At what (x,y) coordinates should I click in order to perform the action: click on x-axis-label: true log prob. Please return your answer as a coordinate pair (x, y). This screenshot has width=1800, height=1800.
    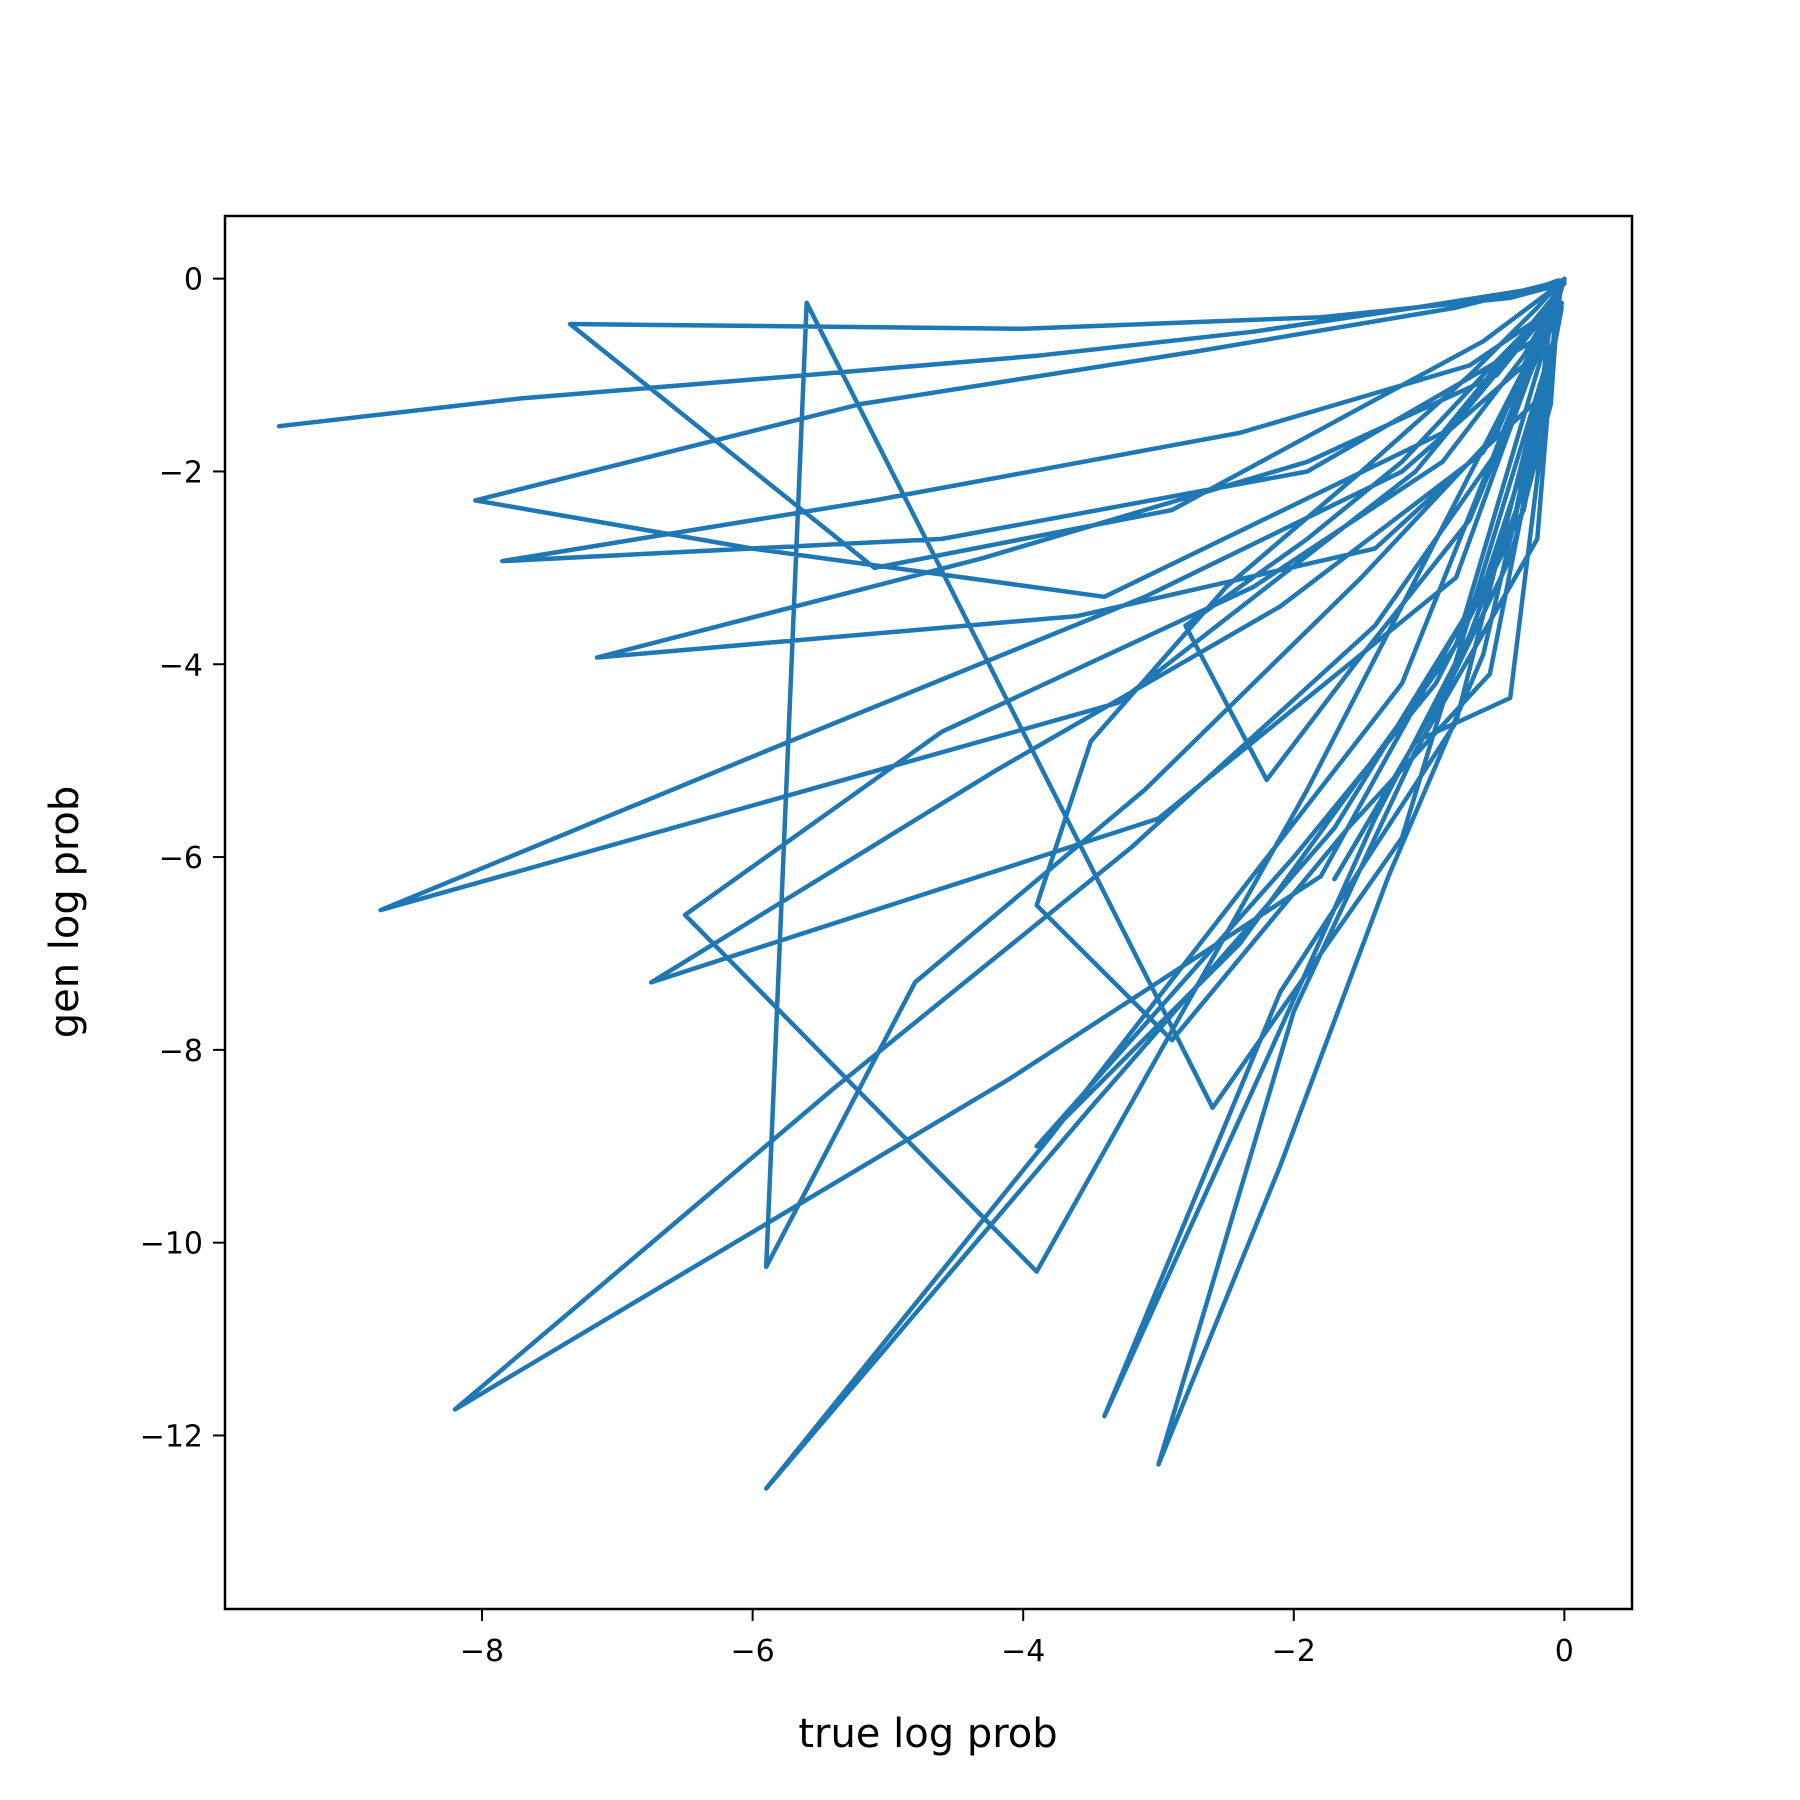
    Looking at the image, I should click on (927, 1734).